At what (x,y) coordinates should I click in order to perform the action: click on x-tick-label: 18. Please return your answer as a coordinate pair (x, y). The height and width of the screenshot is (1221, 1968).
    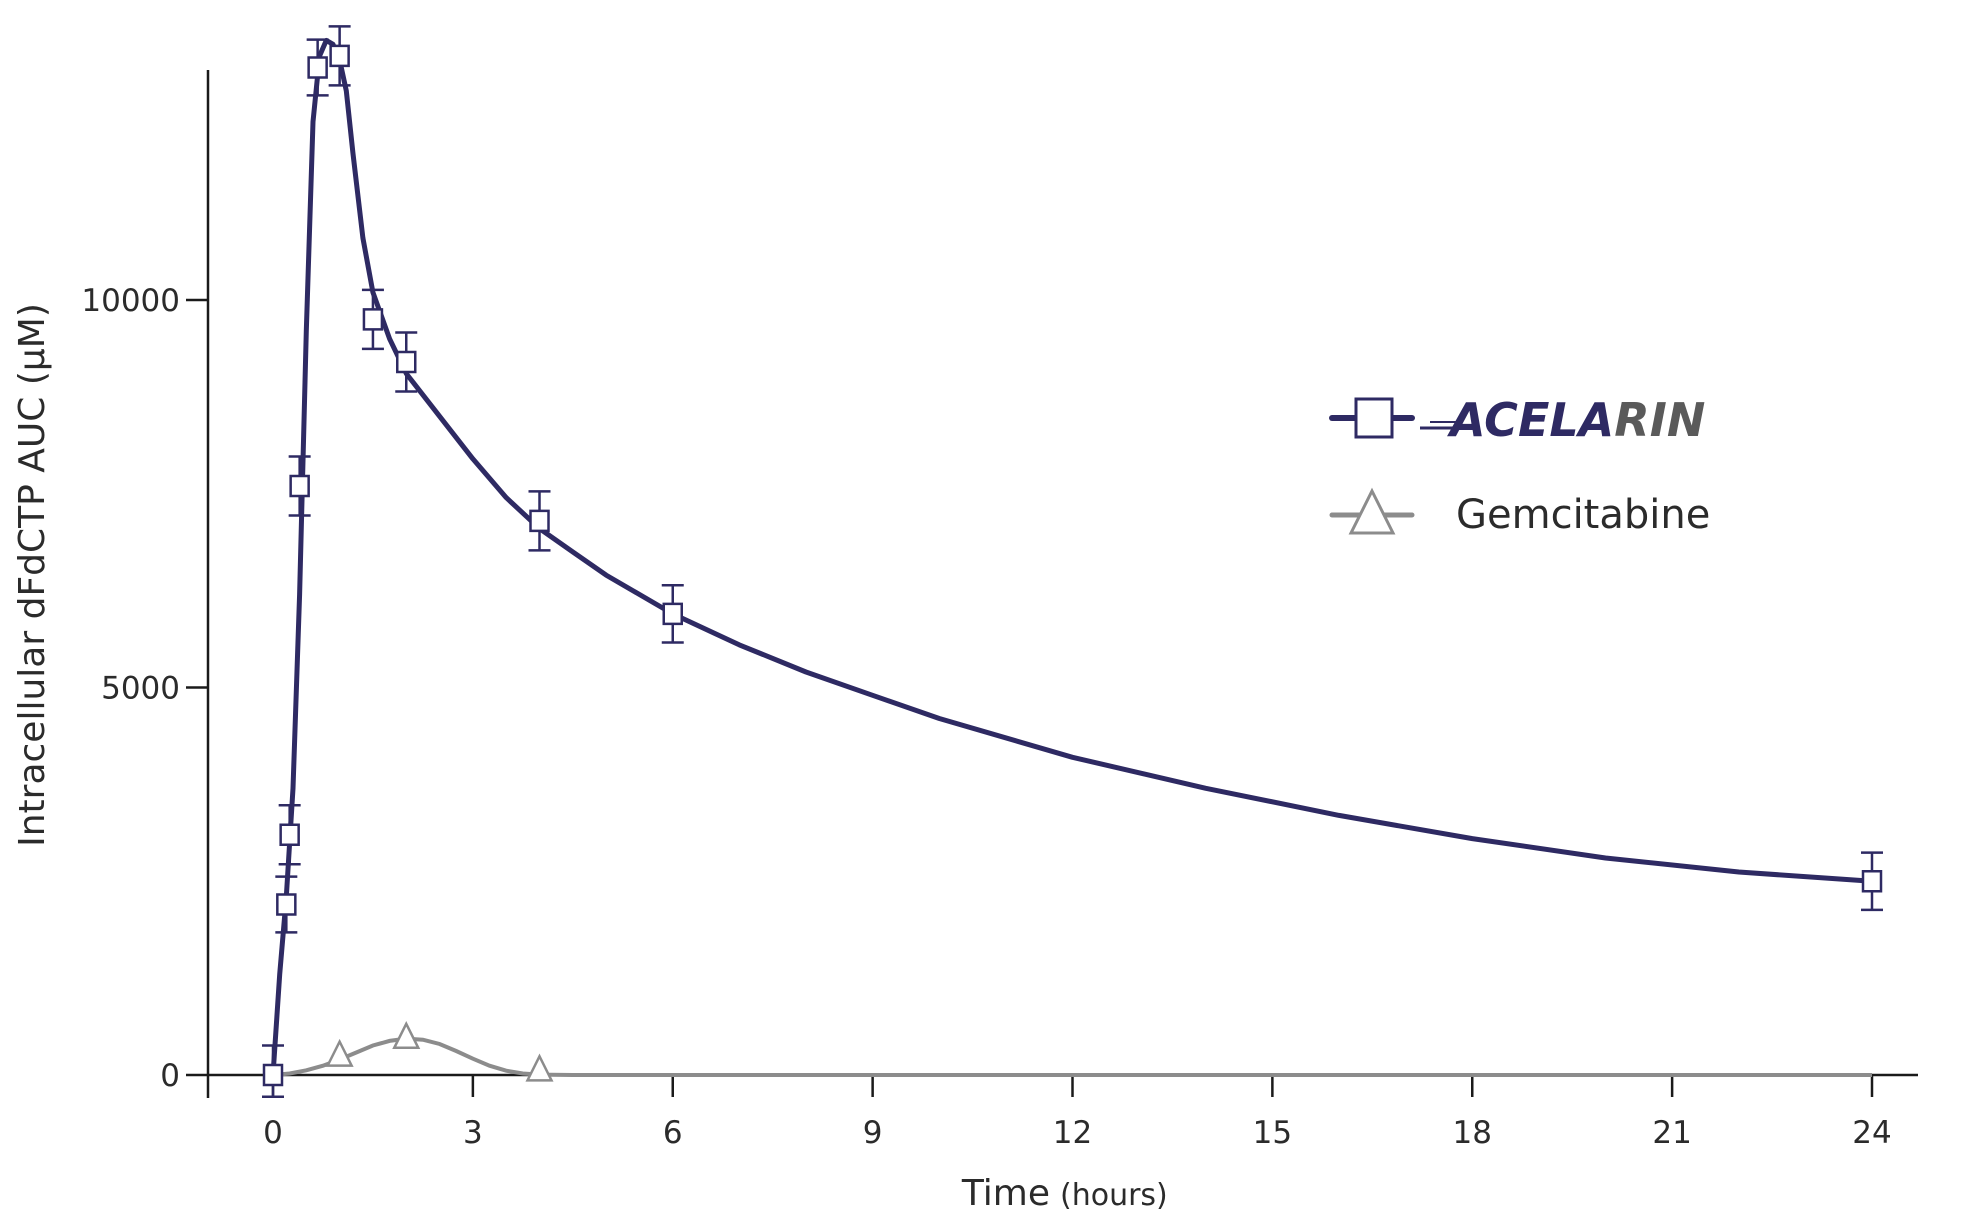
    Looking at the image, I should click on (1472, 1133).